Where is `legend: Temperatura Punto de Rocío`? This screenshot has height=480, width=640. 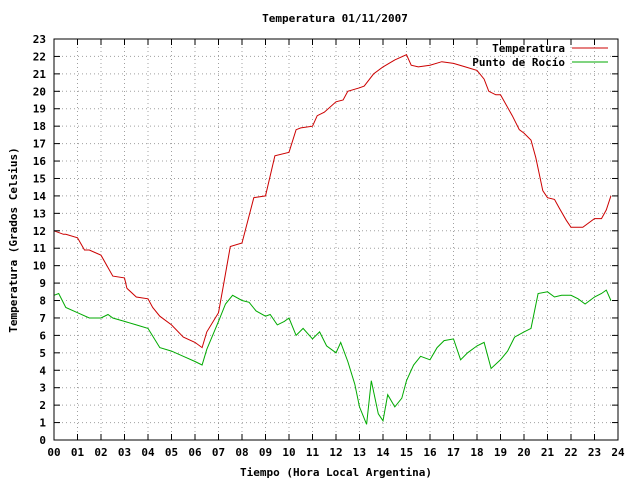
legend: Temperatura Punto de Rocío is located at coordinates (540, 55).